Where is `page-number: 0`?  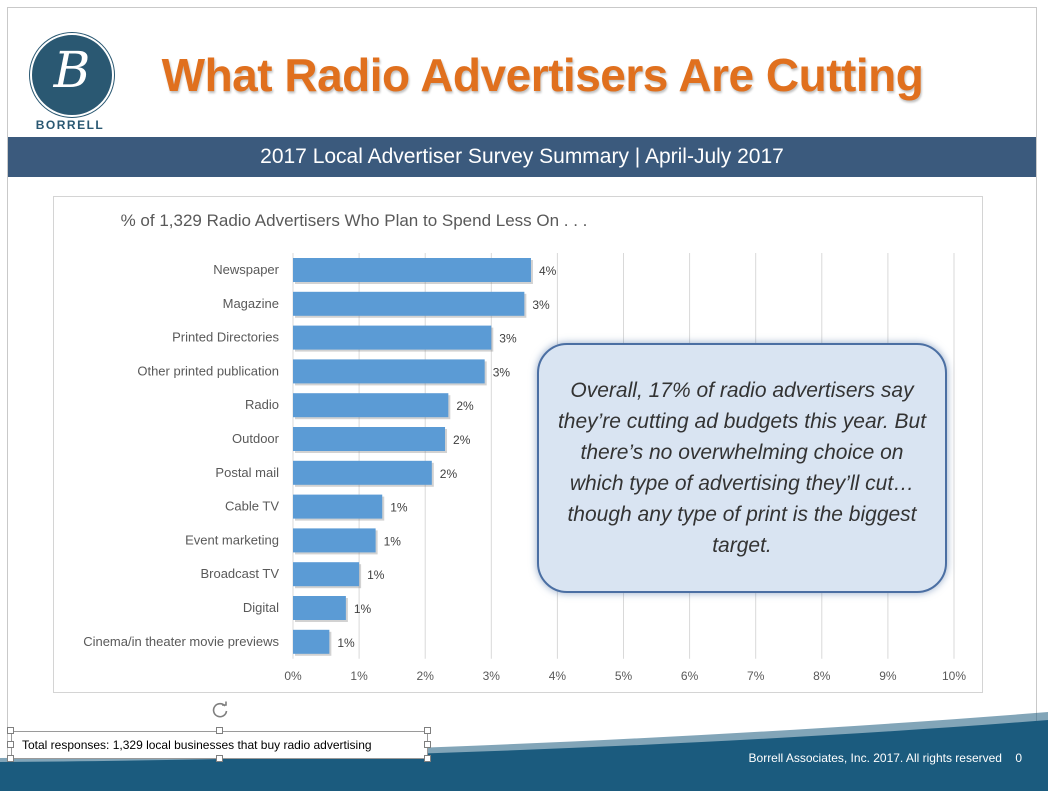 page-number: 0 is located at coordinates (1018, 758).